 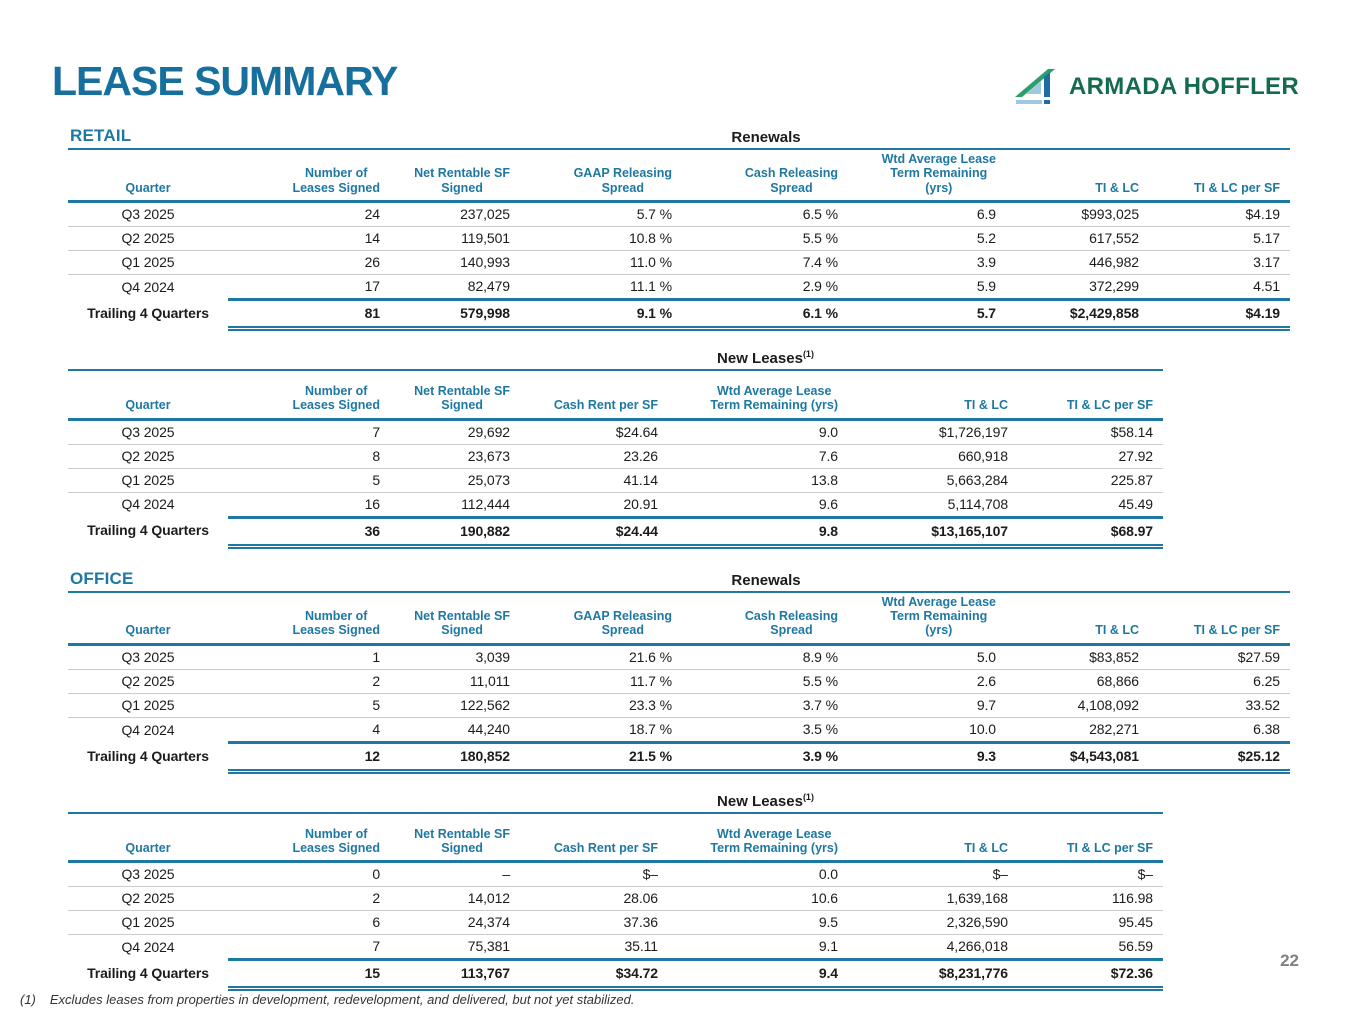 I want to click on table-cell: 7.4 %, so click(x=765, y=263).